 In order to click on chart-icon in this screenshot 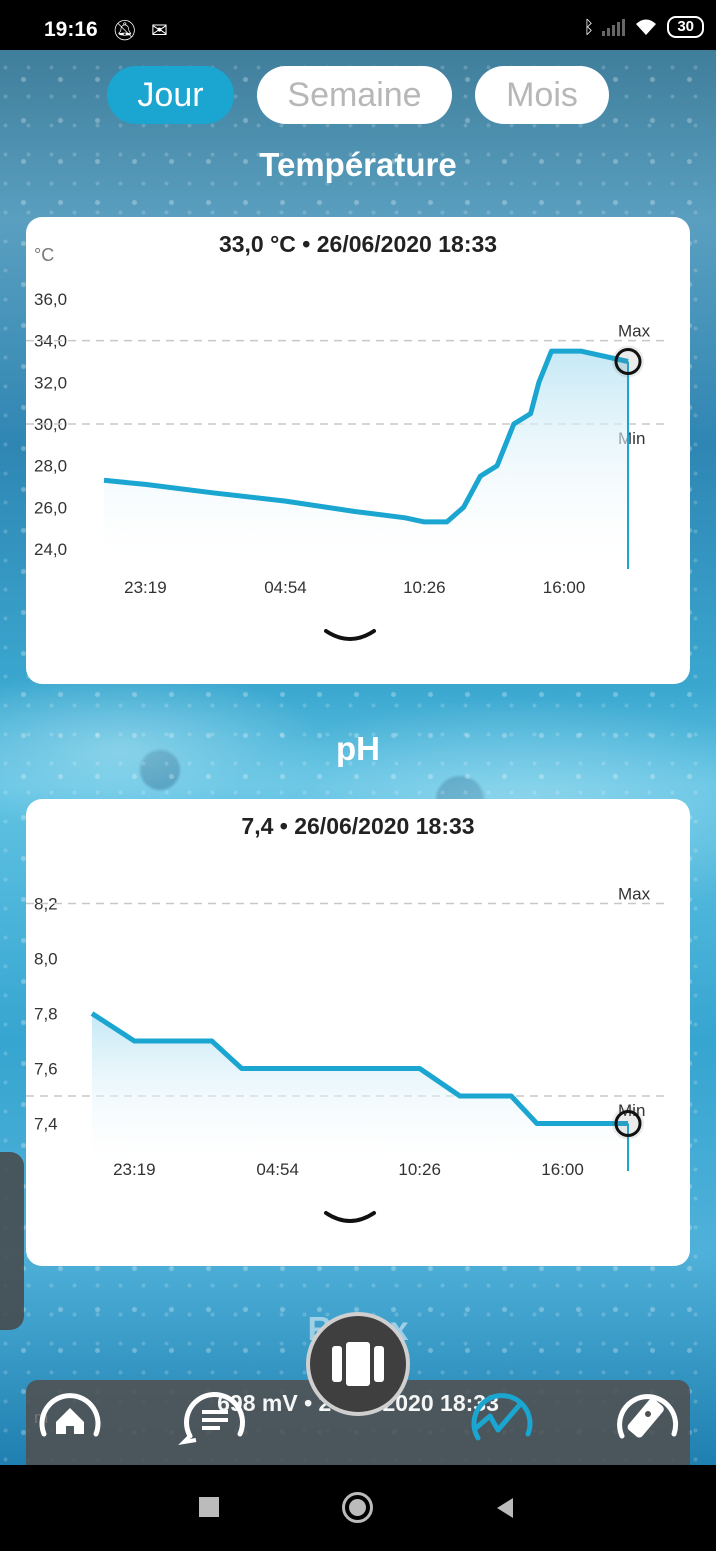, I will do `click(502, 1417)`.